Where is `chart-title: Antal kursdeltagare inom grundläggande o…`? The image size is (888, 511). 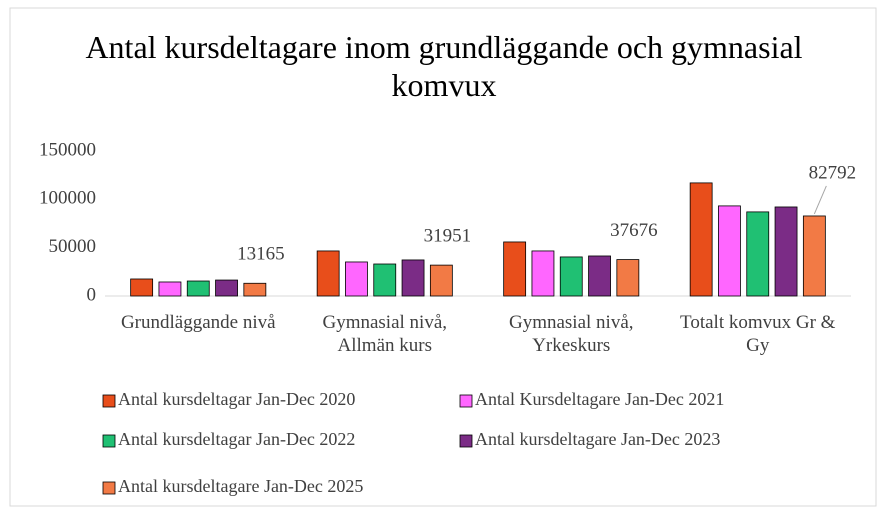 chart-title: Antal kursdeltagare inom grundläggande o… is located at coordinates (444, 66).